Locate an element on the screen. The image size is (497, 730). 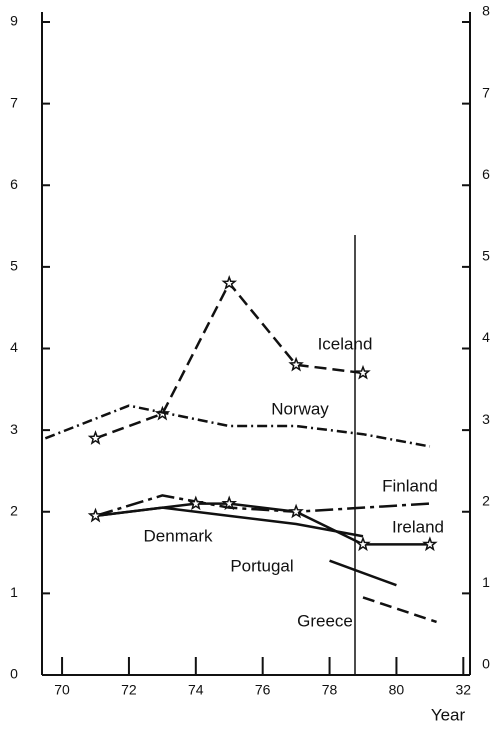
x-tick-label: 74 is located at coordinates (196, 690).